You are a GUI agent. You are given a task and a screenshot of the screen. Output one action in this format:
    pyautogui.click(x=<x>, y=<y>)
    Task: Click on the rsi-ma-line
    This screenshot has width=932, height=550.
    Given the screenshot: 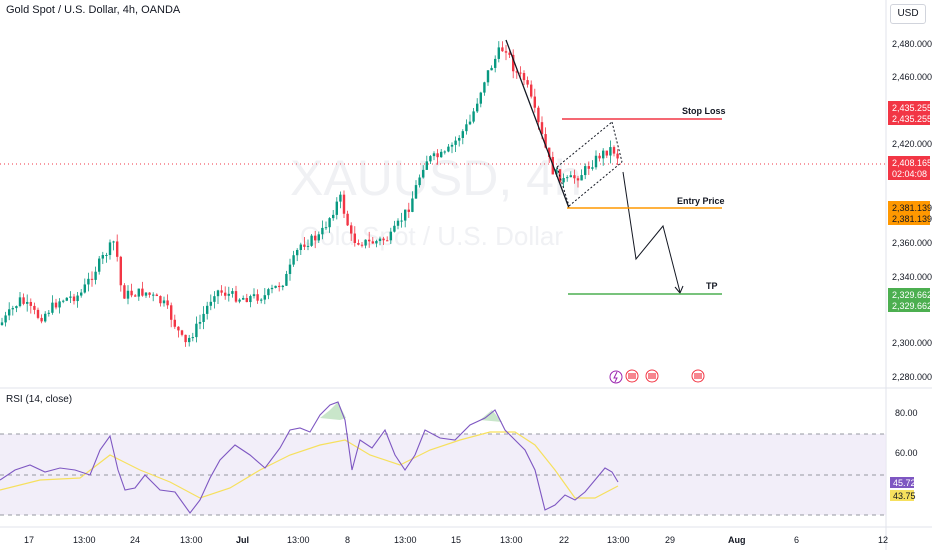 What is the action you would take?
    pyautogui.click(x=309, y=465)
    